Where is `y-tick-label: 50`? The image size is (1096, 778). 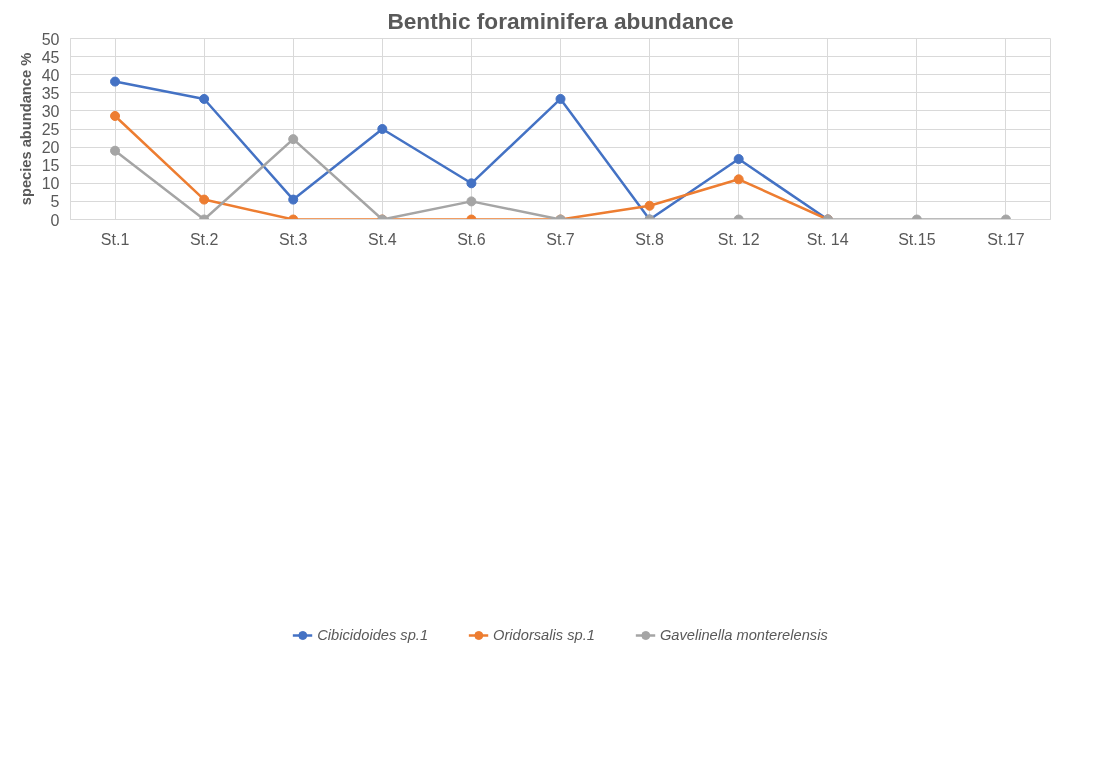
y-tick-label: 50 is located at coordinates (50, 39).